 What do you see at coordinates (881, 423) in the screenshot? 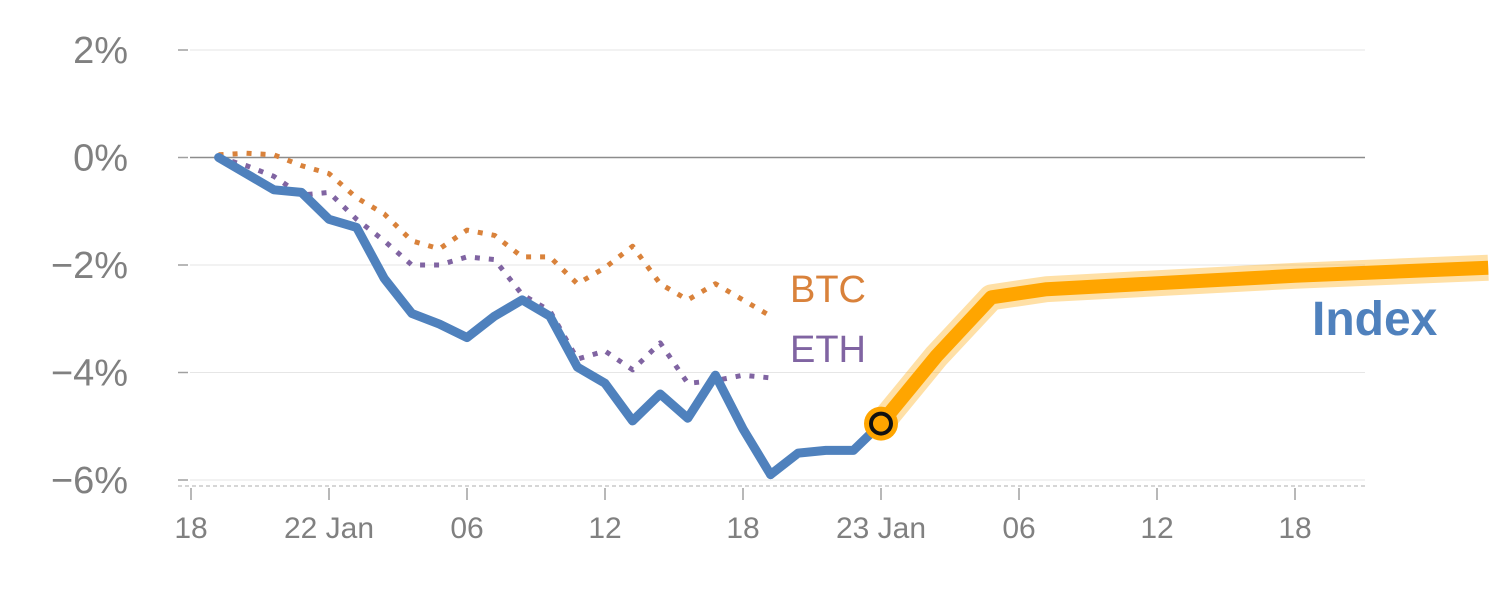
I see `junction-marker` at bounding box center [881, 423].